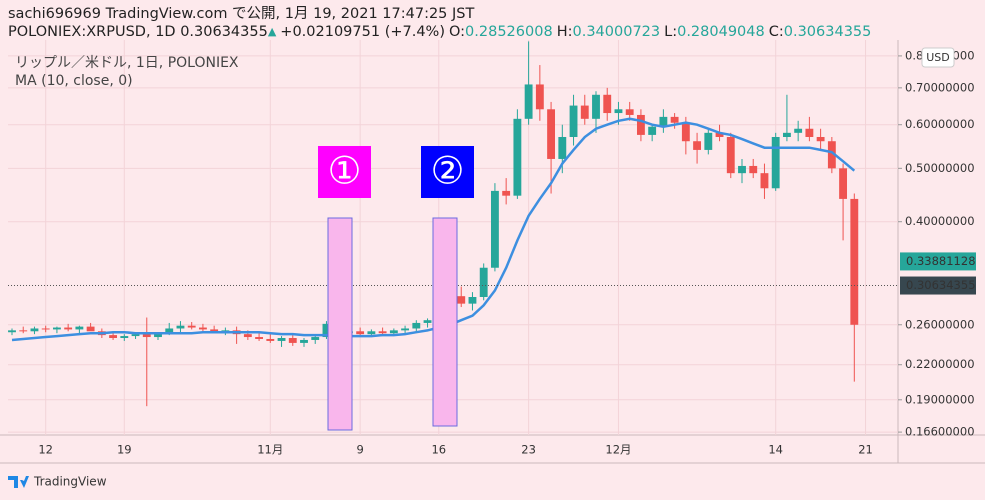  What do you see at coordinates (127, 63) in the screenshot?
I see `legend-title: リップル／米ドル, 1日, POLONIEX` at bounding box center [127, 63].